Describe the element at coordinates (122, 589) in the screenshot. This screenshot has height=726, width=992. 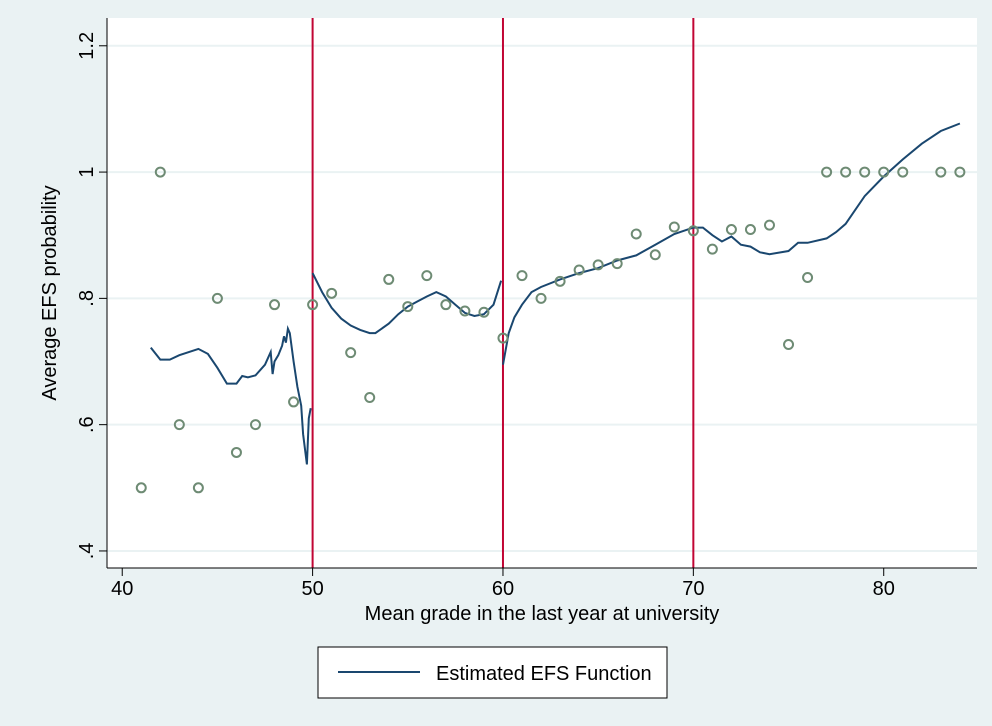
I see `x-tick-label: 40` at that location.